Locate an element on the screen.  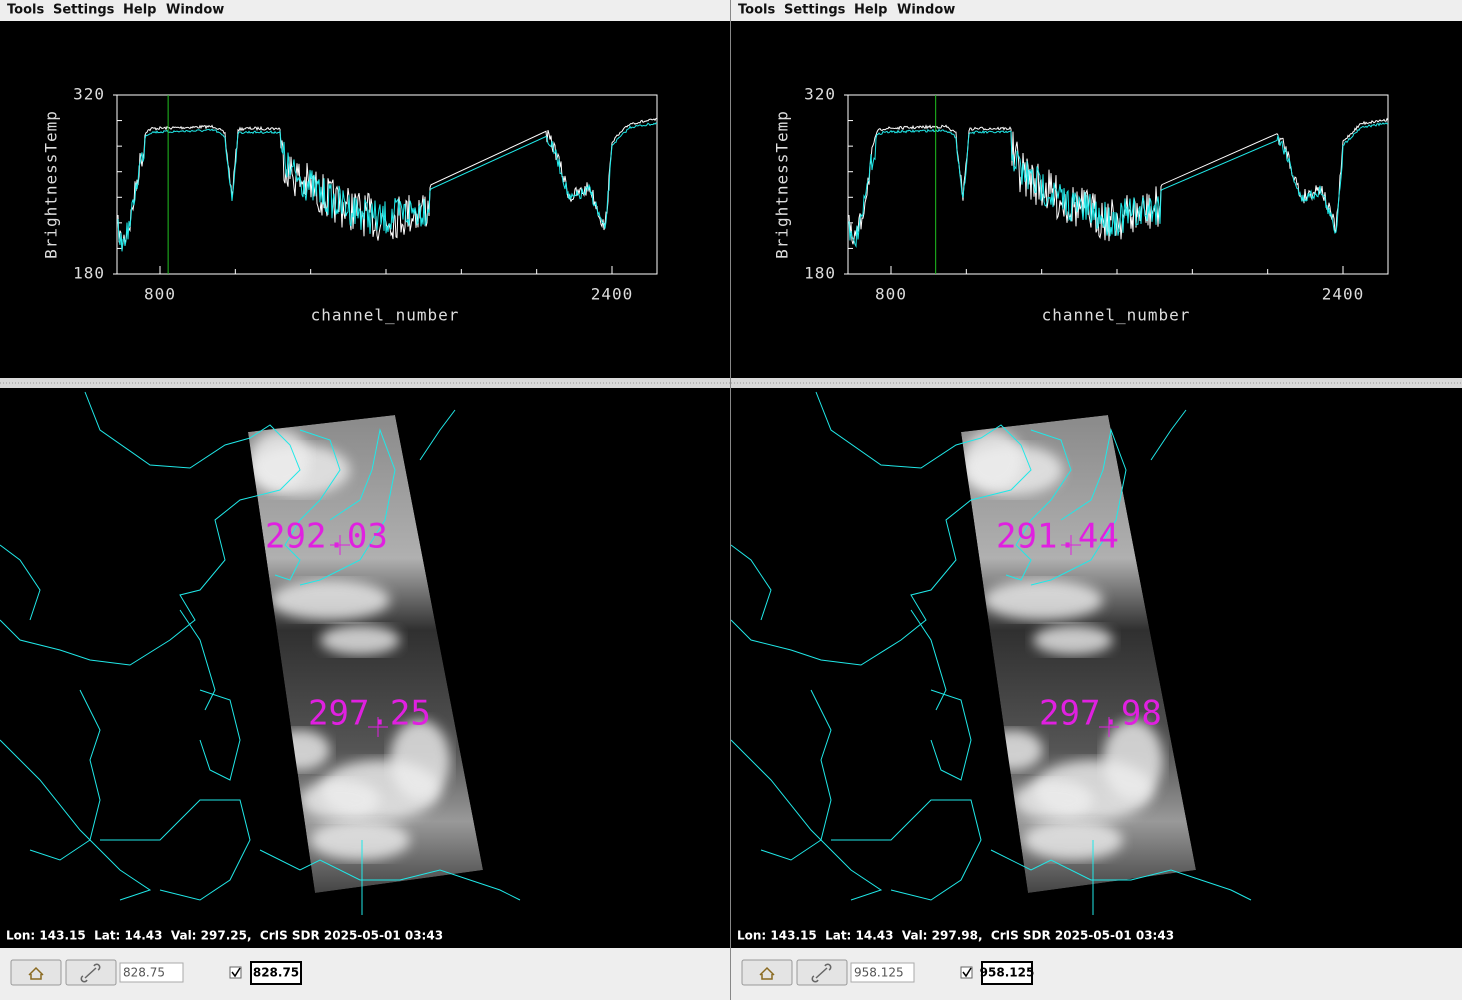
selected-channel: 958.125 is located at coordinates (1007, 973).